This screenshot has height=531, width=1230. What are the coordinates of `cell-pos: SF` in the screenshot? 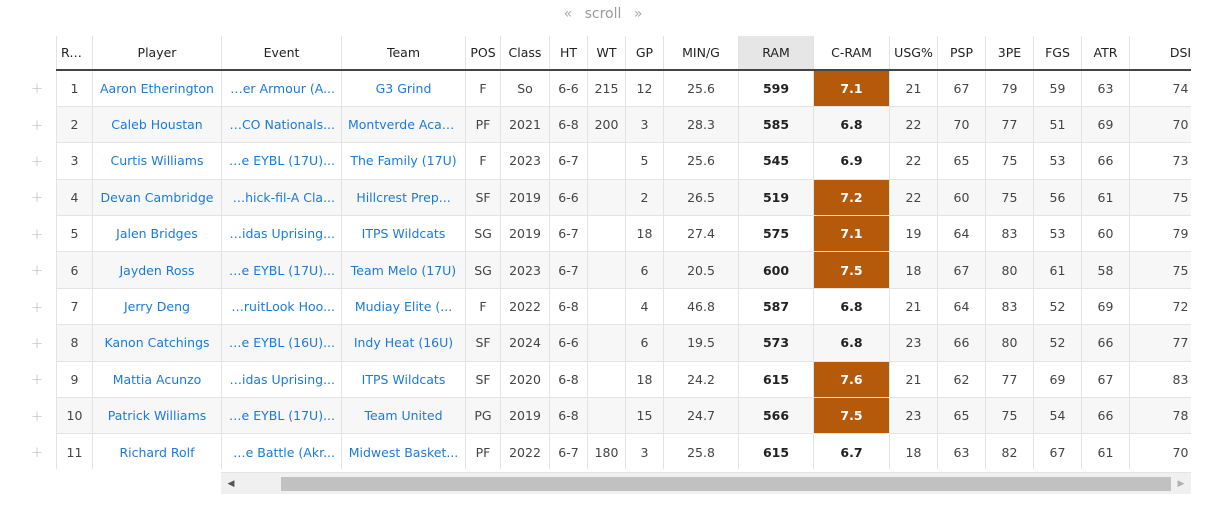 It's located at (483, 343).